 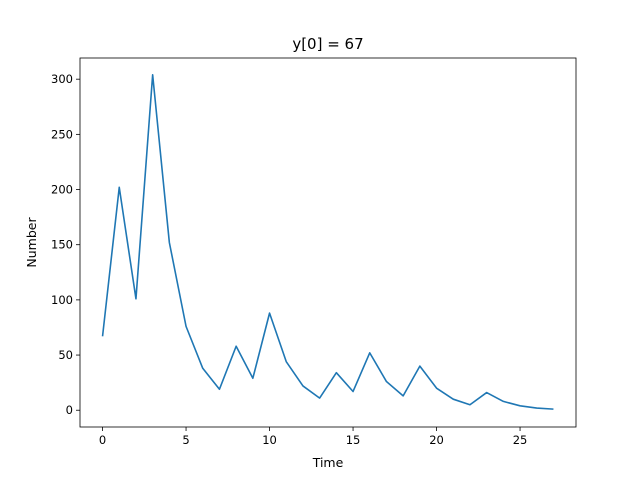 I want to click on y-axis: 0 50 100 150 200 250 300, so click(x=65, y=244).